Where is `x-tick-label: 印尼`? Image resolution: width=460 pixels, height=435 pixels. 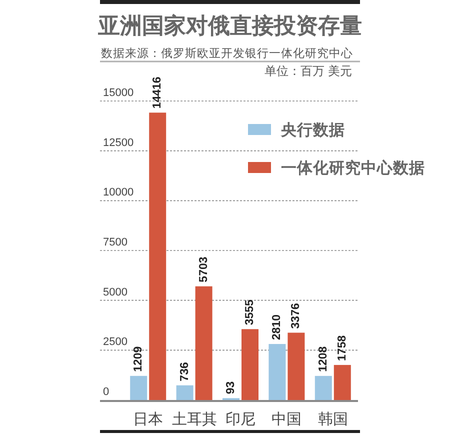
x-tick-label: 印尼 is located at coordinates (241, 419).